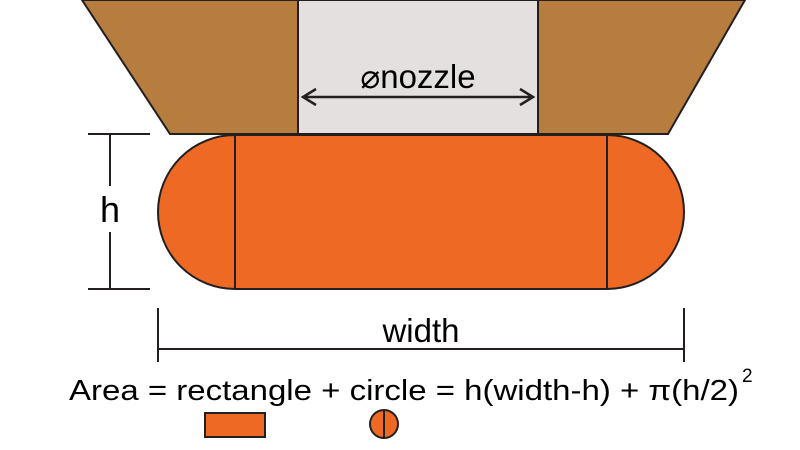  Describe the element at coordinates (308, 97) in the screenshot. I see `nozzle-diameter-arrow-left` at that location.